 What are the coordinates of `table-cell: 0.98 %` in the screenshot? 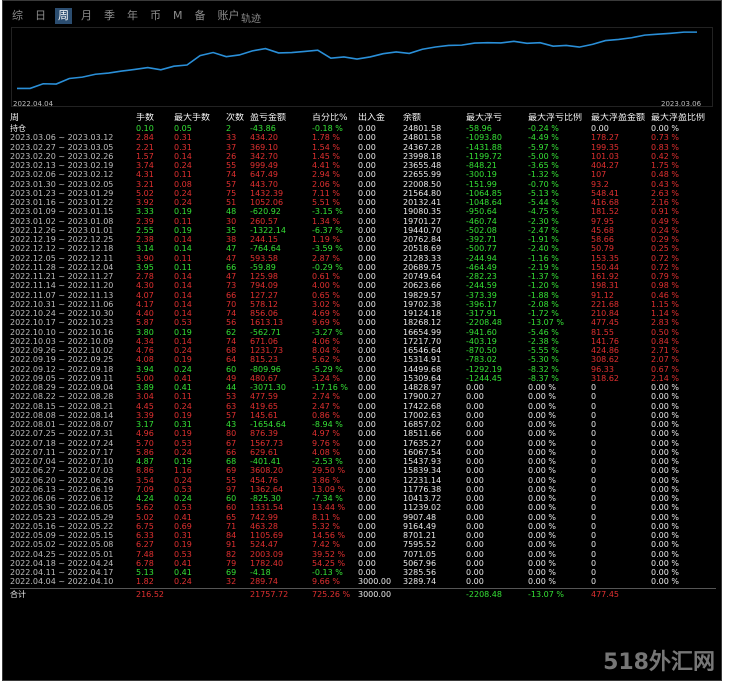 It's located at (665, 286).